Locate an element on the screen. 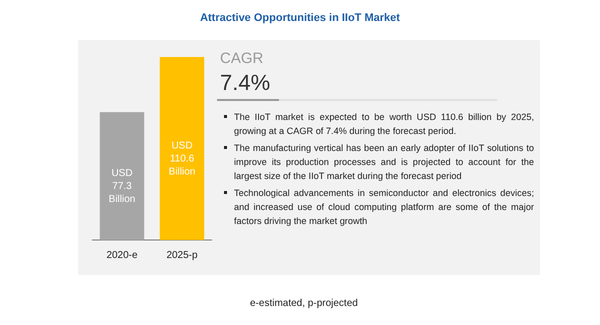  text: e-estimated, p-projected is located at coordinates (304, 303).